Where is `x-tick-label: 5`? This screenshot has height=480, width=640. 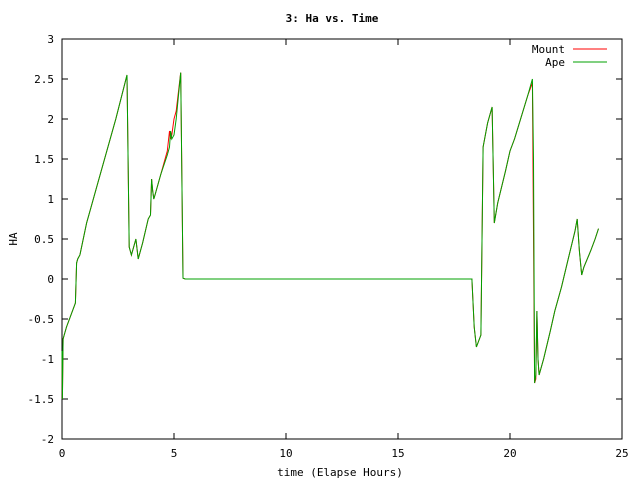 x-tick-label: 5 is located at coordinates (174, 453).